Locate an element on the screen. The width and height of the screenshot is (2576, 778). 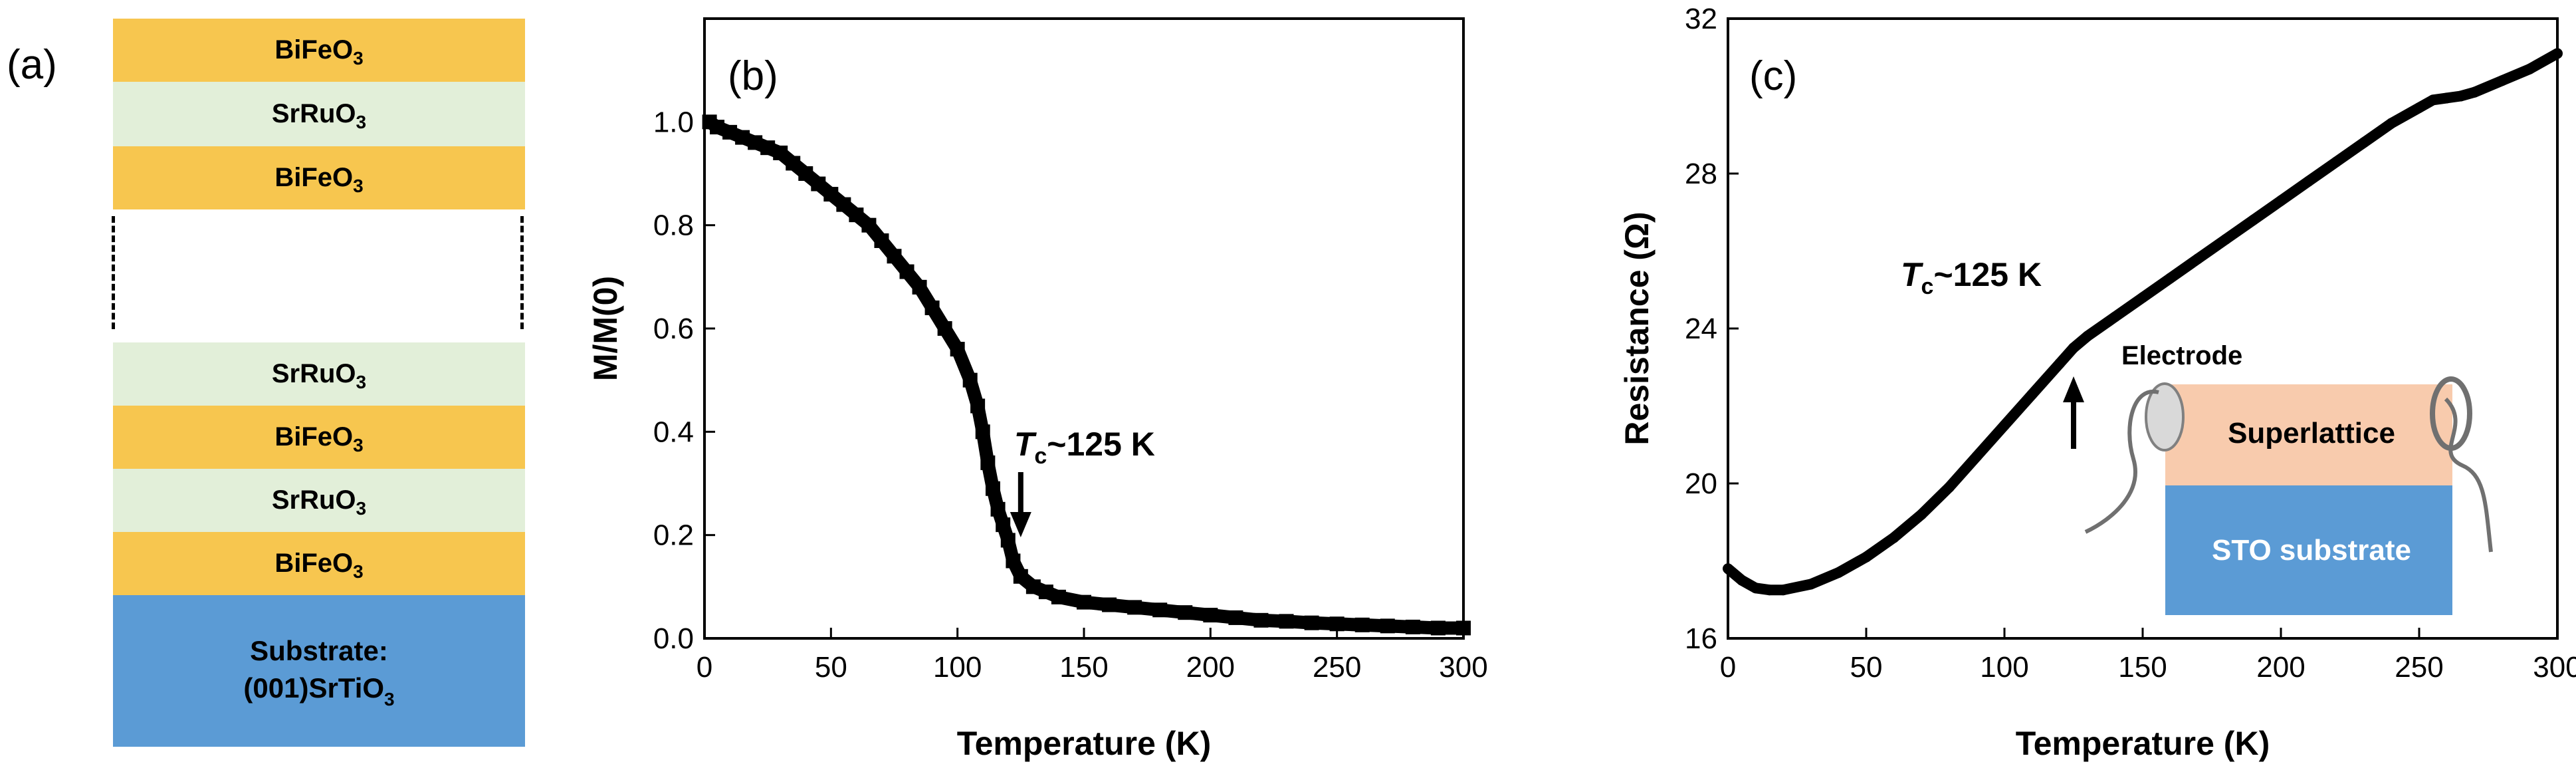
inset-electrode-label: Electrode is located at coordinates (2181, 355).